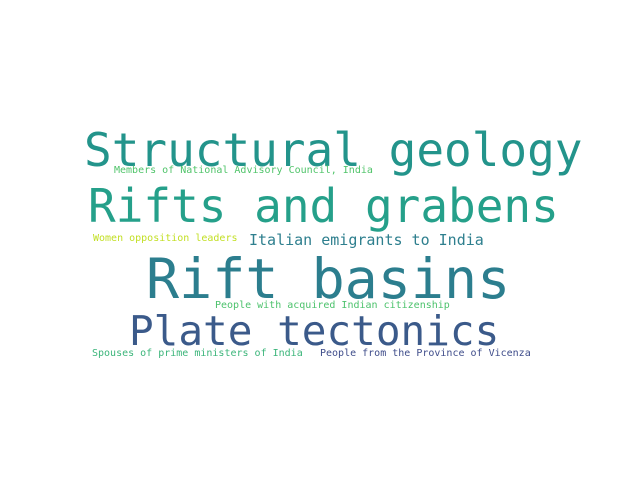 This screenshot has width=640, height=480. Describe the element at coordinates (332, 305) in the screenshot. I see `word-people-acquired-indian-citizenship: People with acquired Indian citizenship` at that location.